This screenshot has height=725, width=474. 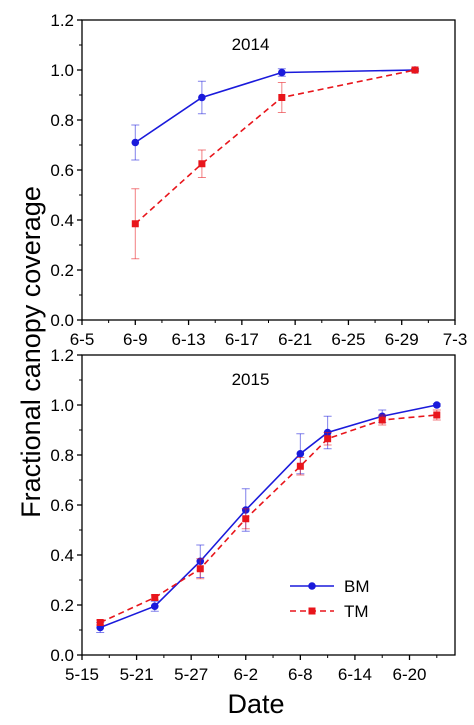 What do you see at coordinates (255, 704) in the screenshot?
I see `x-axis-label: Date` at bounding box center [255, 704].